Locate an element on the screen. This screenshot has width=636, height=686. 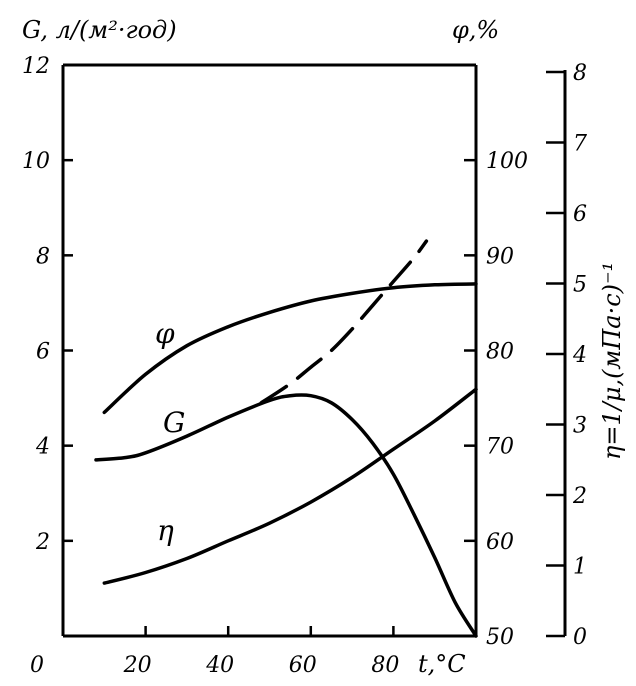
x-tick-label: 60 is located at coordinates (303, 665).